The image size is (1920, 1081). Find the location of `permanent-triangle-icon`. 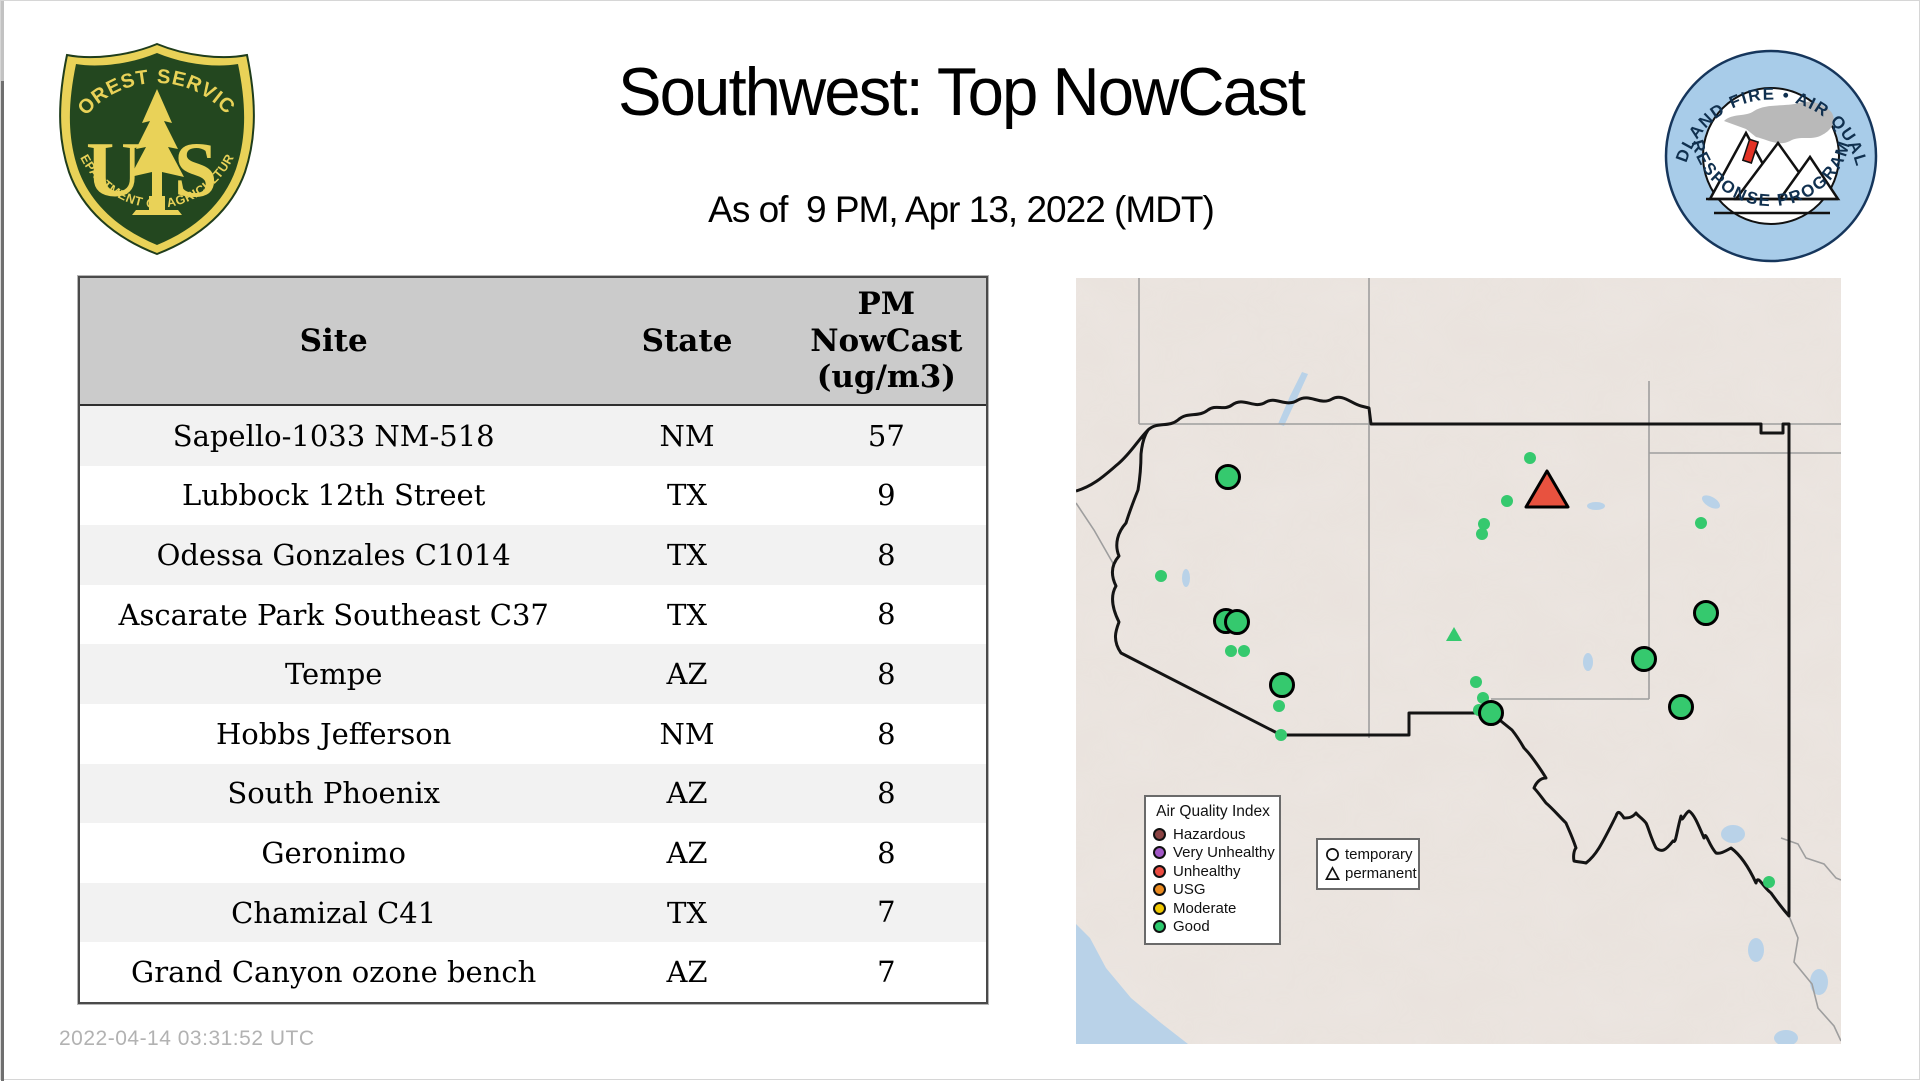

permanent-triangle-icon is located at coordinates (1332, 873).